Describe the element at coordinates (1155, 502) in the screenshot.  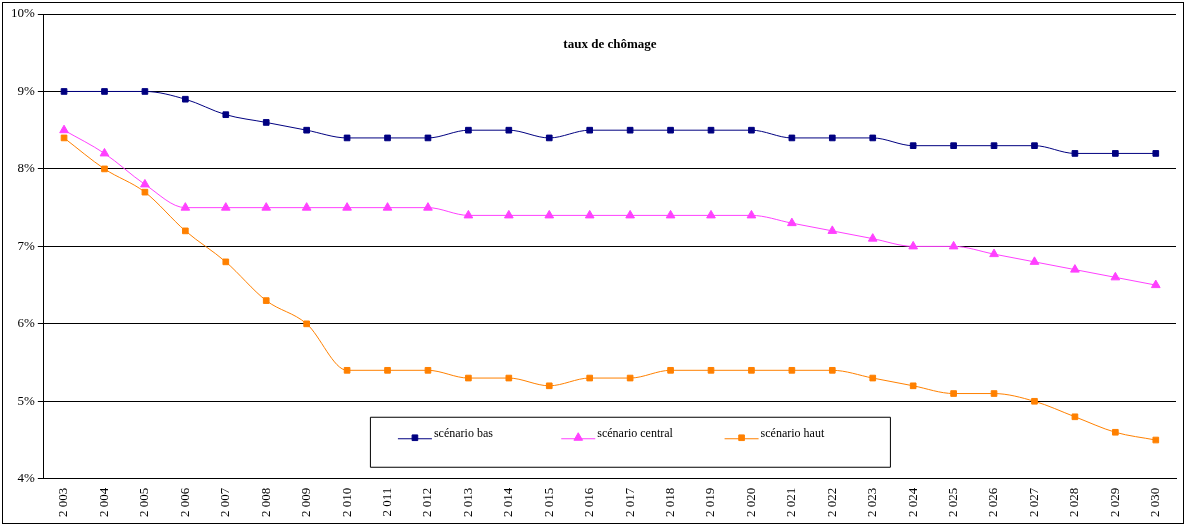
I see `x-tick-label: 2 030` at that location.